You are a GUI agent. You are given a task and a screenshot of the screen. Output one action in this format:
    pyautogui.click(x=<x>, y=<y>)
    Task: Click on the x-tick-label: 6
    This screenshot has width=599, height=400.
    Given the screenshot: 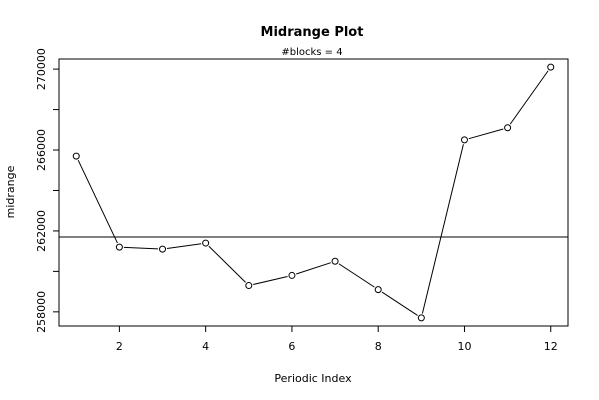 What is the action you would take?
    pyautogui.click(x=291, y=346)
    